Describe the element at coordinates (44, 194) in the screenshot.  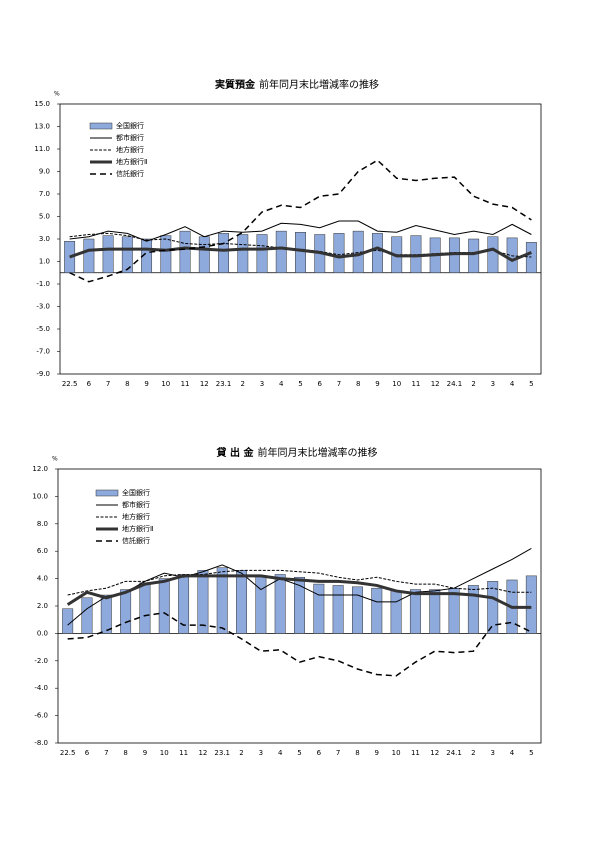
I see `y-tick-label: 7.0` at that location.